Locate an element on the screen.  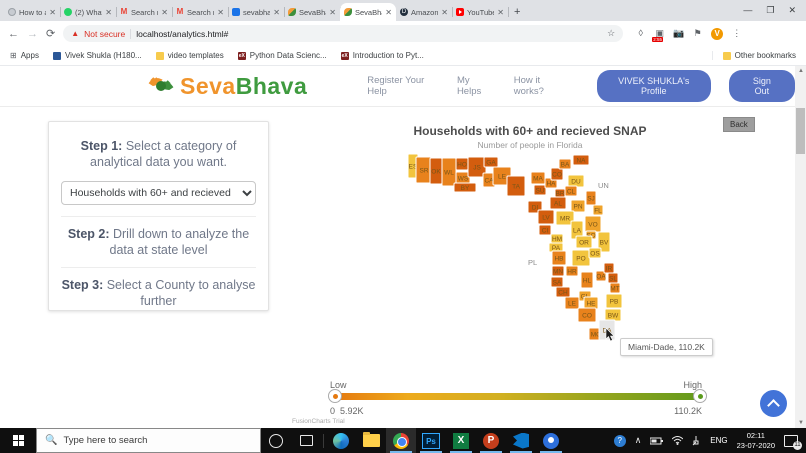
county-mt: MT is located at coordinates (615, 288).